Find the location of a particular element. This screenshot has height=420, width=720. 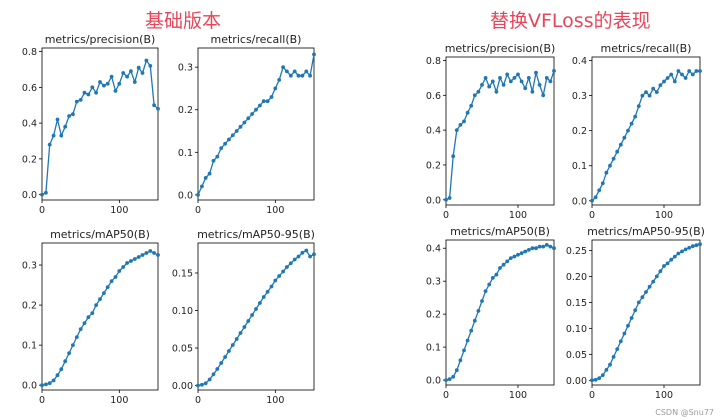

subplot-left-3: metrics/mAP50(B) 0.0 0.1 0.2 0.3 0 100 is located at coordinates (91, 317).